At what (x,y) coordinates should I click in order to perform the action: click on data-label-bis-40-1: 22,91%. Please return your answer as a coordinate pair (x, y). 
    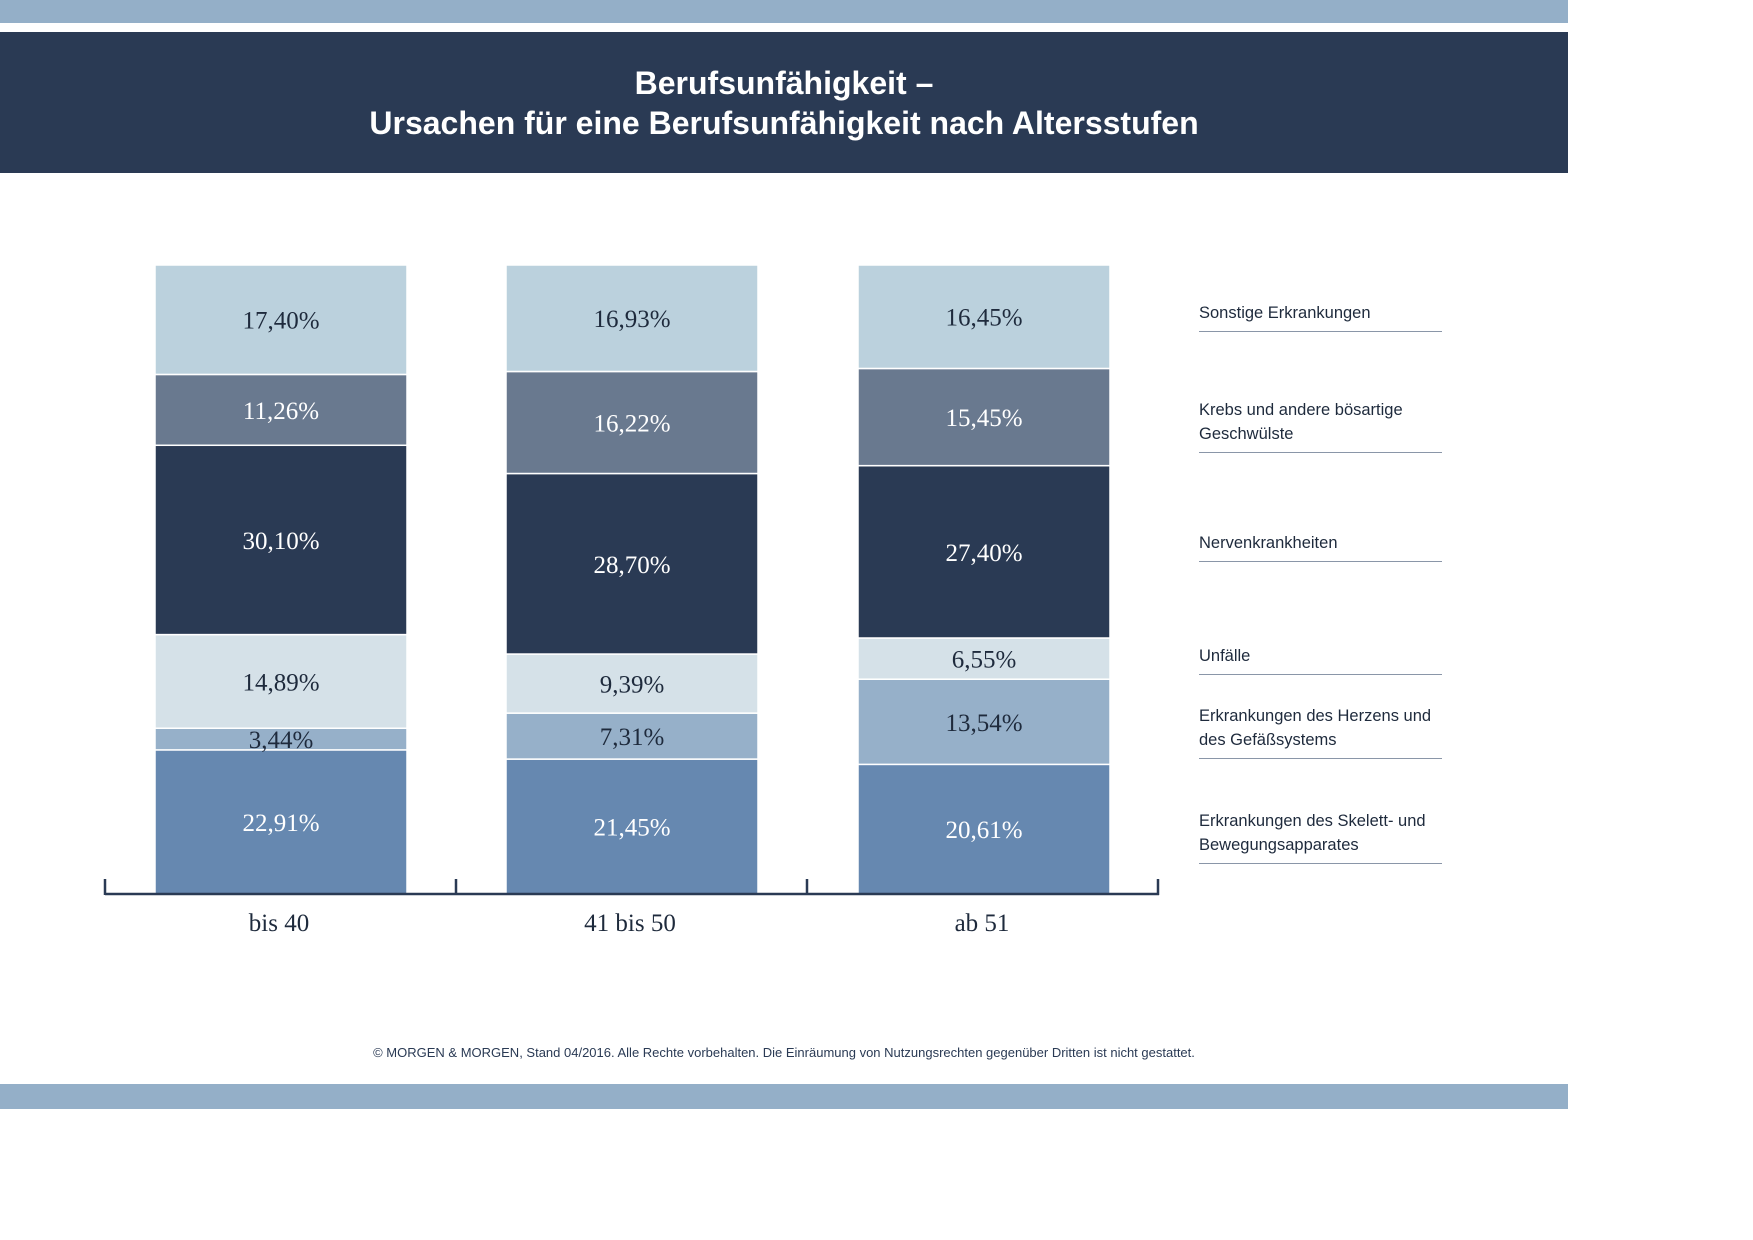
    Looking at the image, I should click on (280, 823).